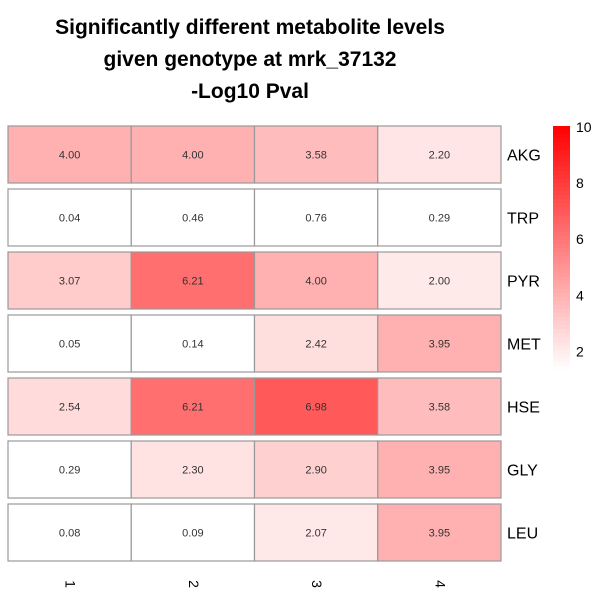 Image resolution: width=600 pixels, height=600 pixels. Describe the element at coordinates (69, 534) in the screenshot. I see `cell-value-label: 0.08` at that location.